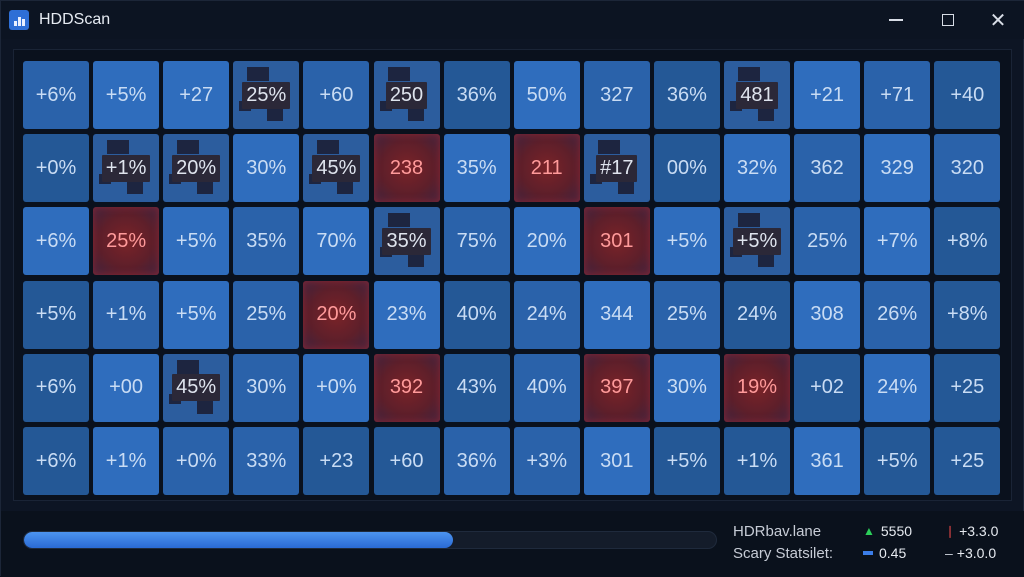 The image size is (1024, 577). Describe the element at coordinates (616, 314) in the screenshot. I see `sector-block: 344` at that location.